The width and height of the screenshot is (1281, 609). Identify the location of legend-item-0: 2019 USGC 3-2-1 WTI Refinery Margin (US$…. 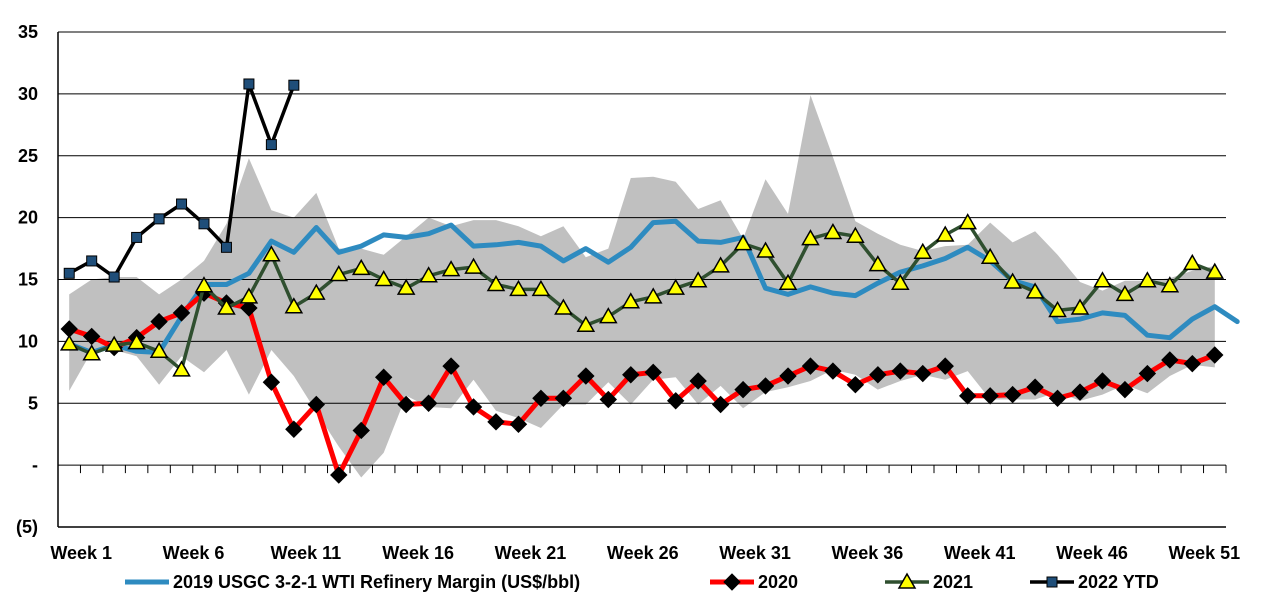
(352, 582).